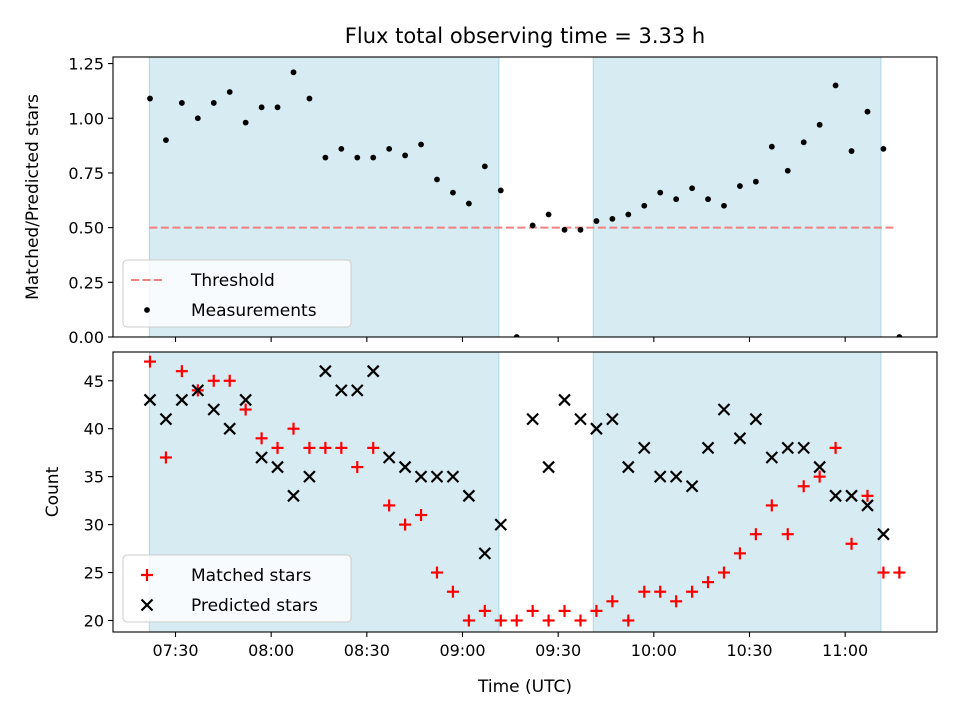 Image resolution: width=960 pixels, height=720 pixels. What do you see at coordinates (147, 310) in the screenshot?
I see `legend-measurements-swatch` at bounding box center [147, 310].